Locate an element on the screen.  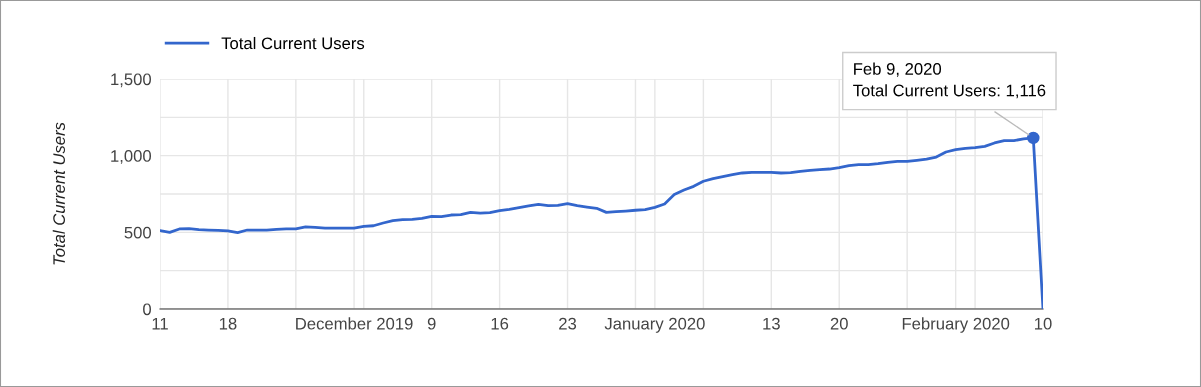
x-tick-label: 9 is located at coordinates (431, 323).